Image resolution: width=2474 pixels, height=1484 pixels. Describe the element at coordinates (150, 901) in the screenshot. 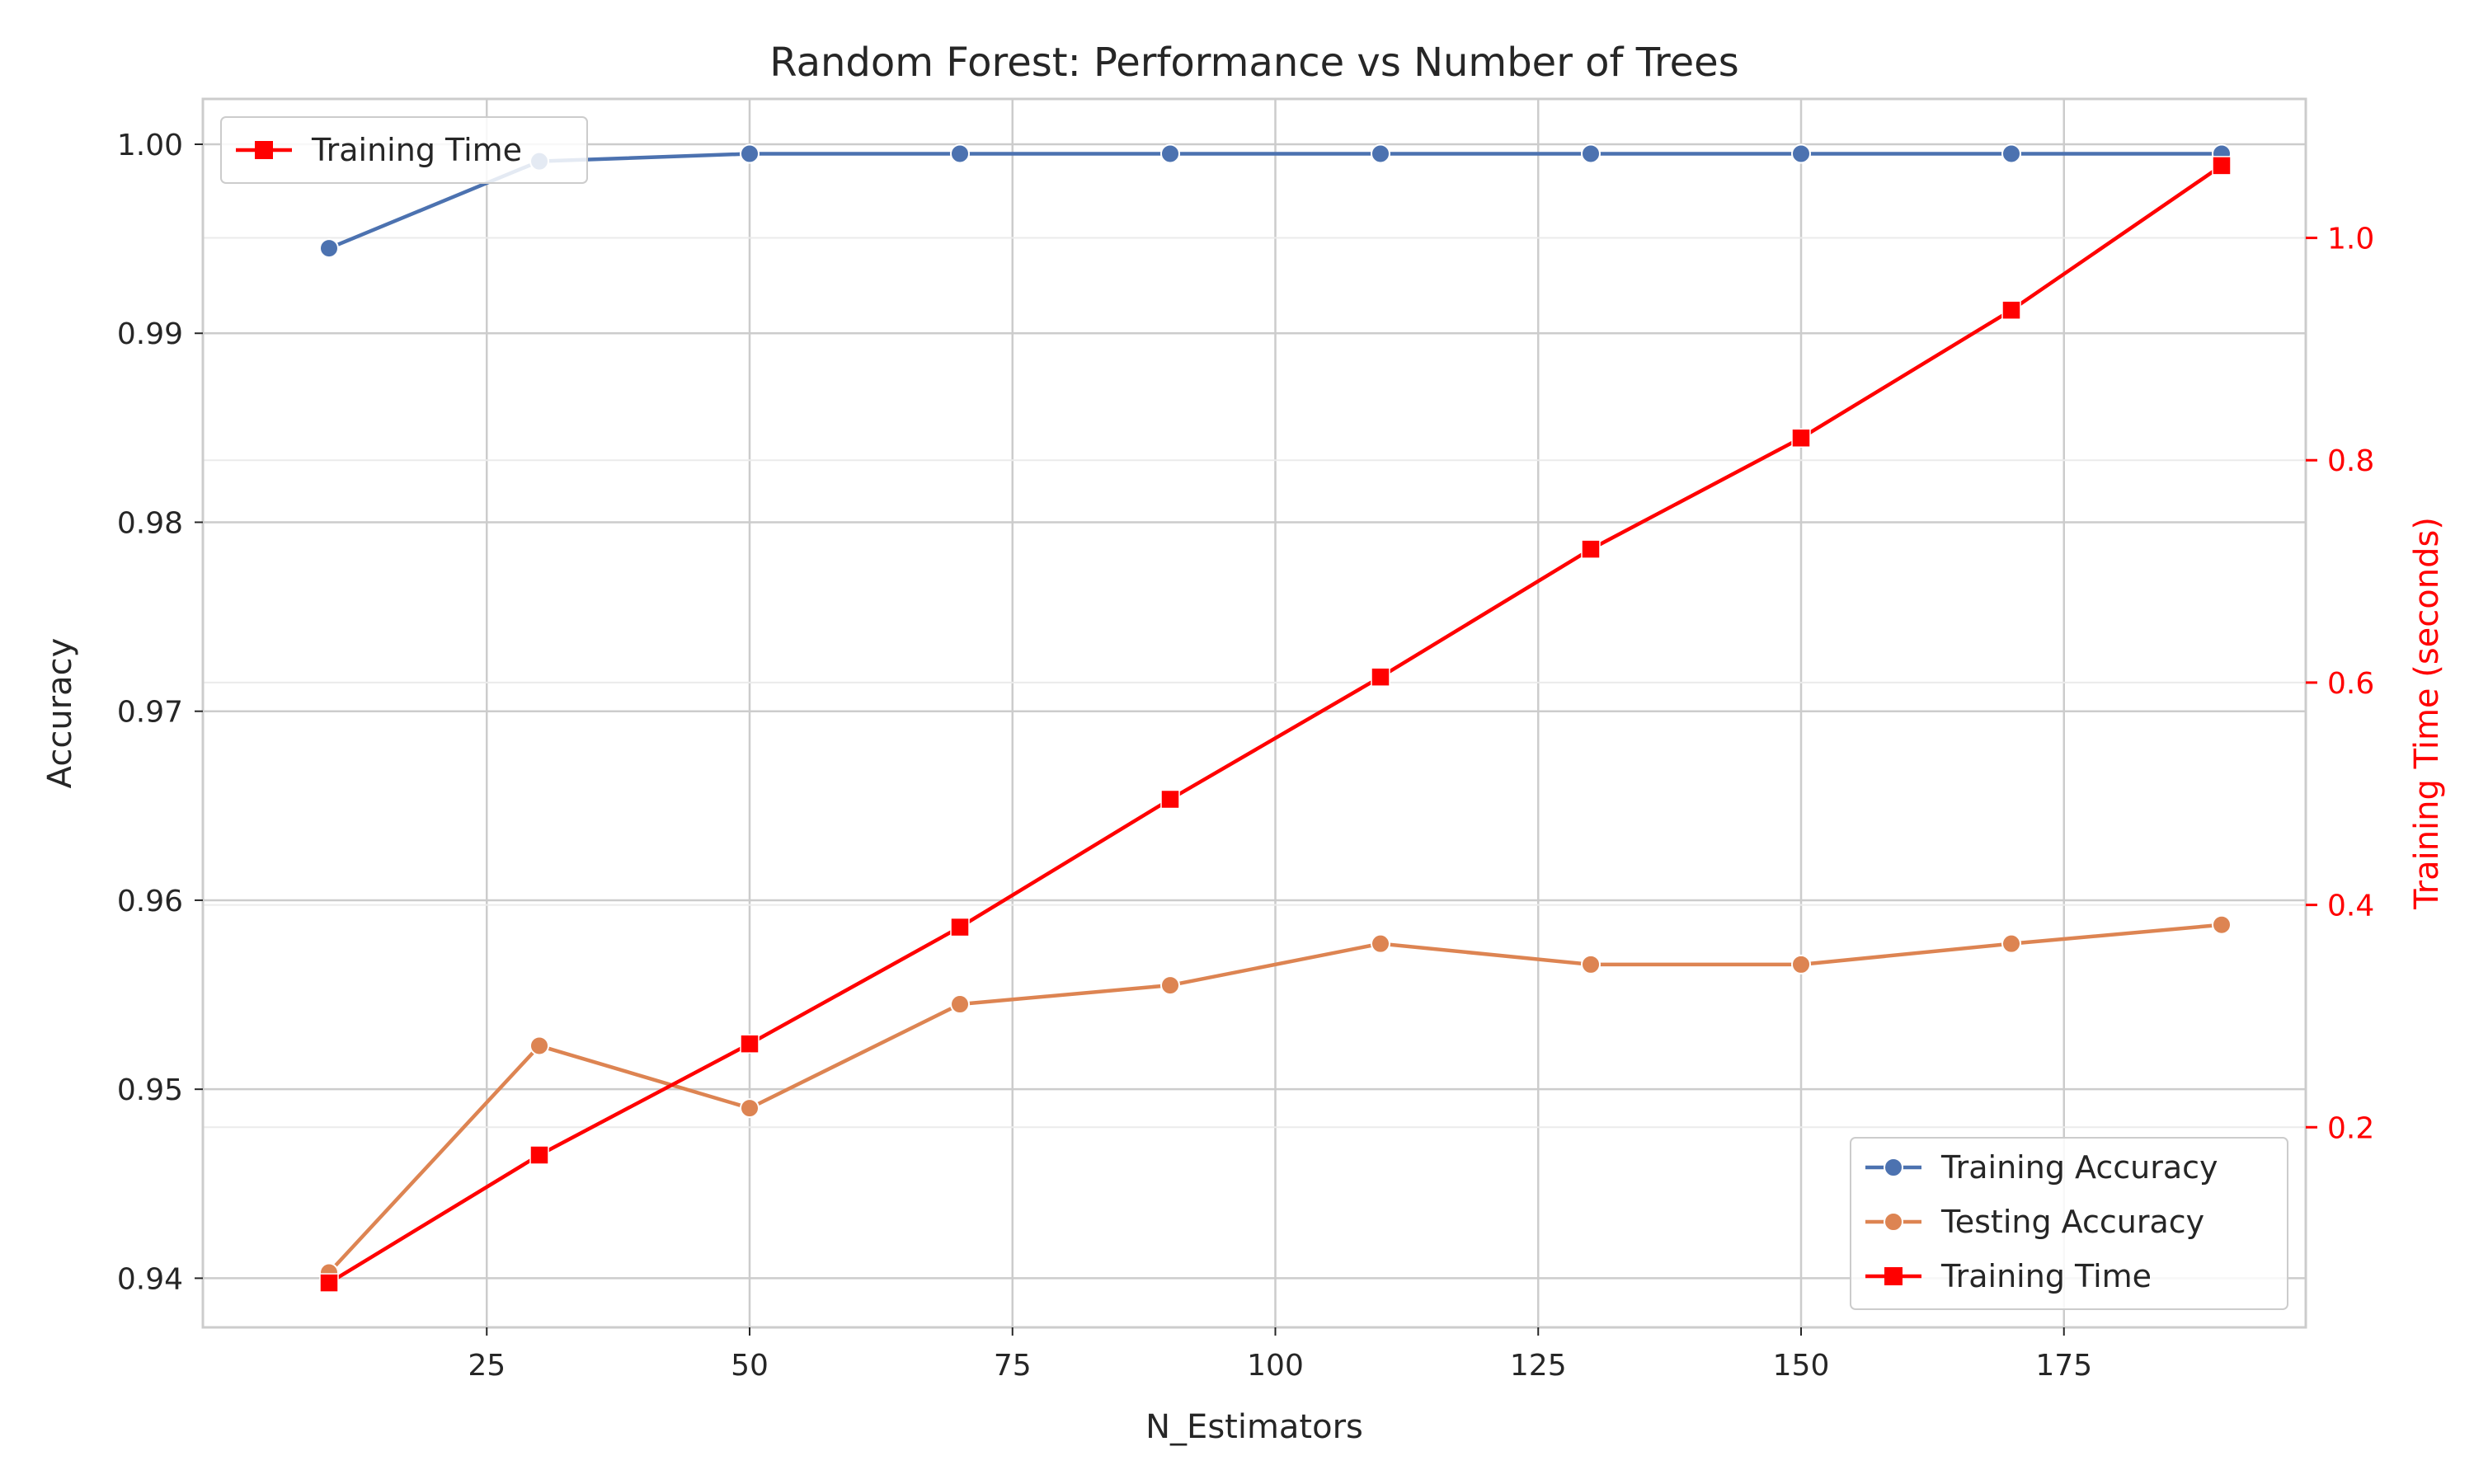

I see `y-tick-label: 0.96` at that location.